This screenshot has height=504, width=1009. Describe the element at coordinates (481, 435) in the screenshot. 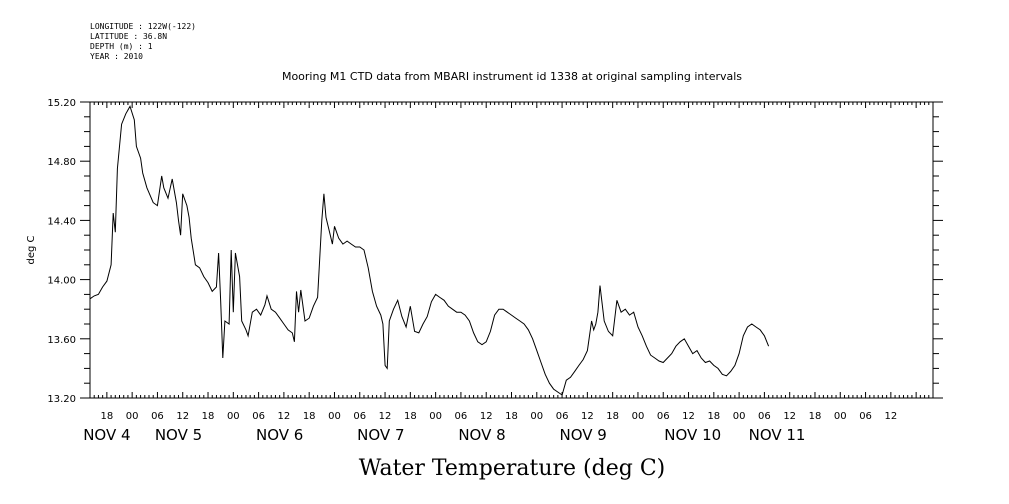

I see `x-date-label: NOV 8` at that location.